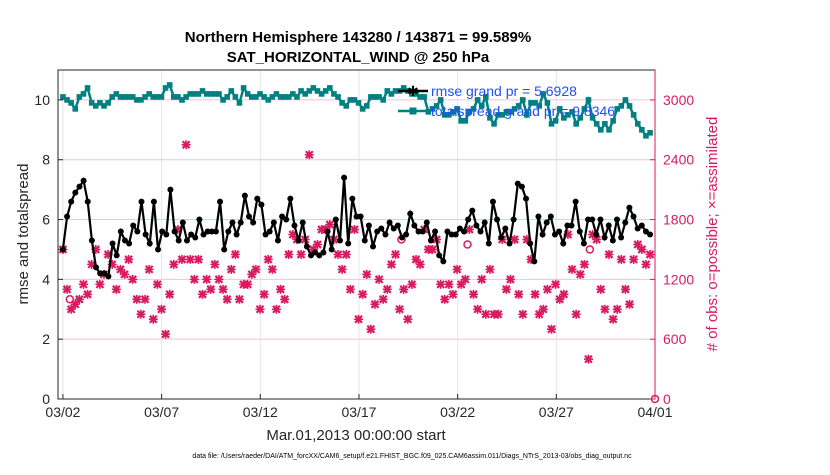  I want to click on y-tick-label-left: 8, so click(46, 160).